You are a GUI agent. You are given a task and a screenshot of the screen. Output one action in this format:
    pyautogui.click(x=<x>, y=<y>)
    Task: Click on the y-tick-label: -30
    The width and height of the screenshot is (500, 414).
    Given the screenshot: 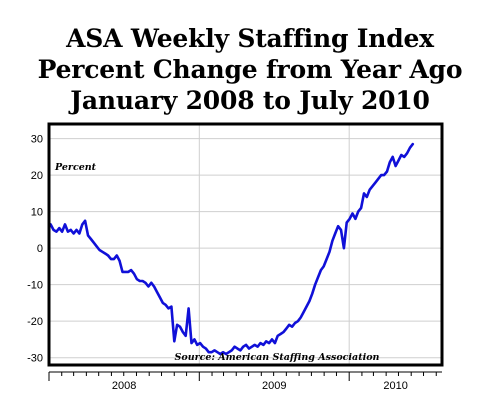 What is the action you would take?
    pyautogui.click(x=35, y=359)
    